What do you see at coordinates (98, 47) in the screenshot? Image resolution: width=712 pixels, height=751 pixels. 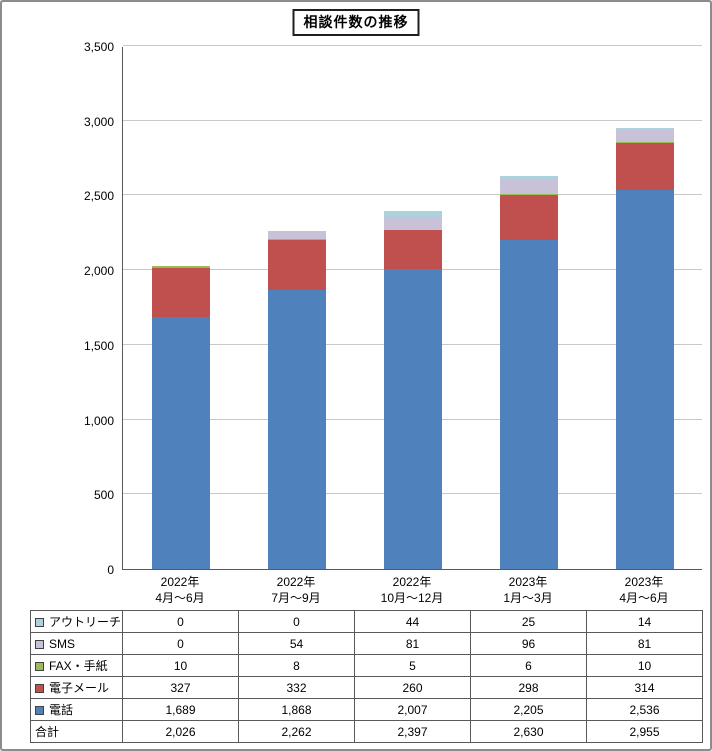 I see `y-tick-label: 3,500` at bounding box center [98, 47].